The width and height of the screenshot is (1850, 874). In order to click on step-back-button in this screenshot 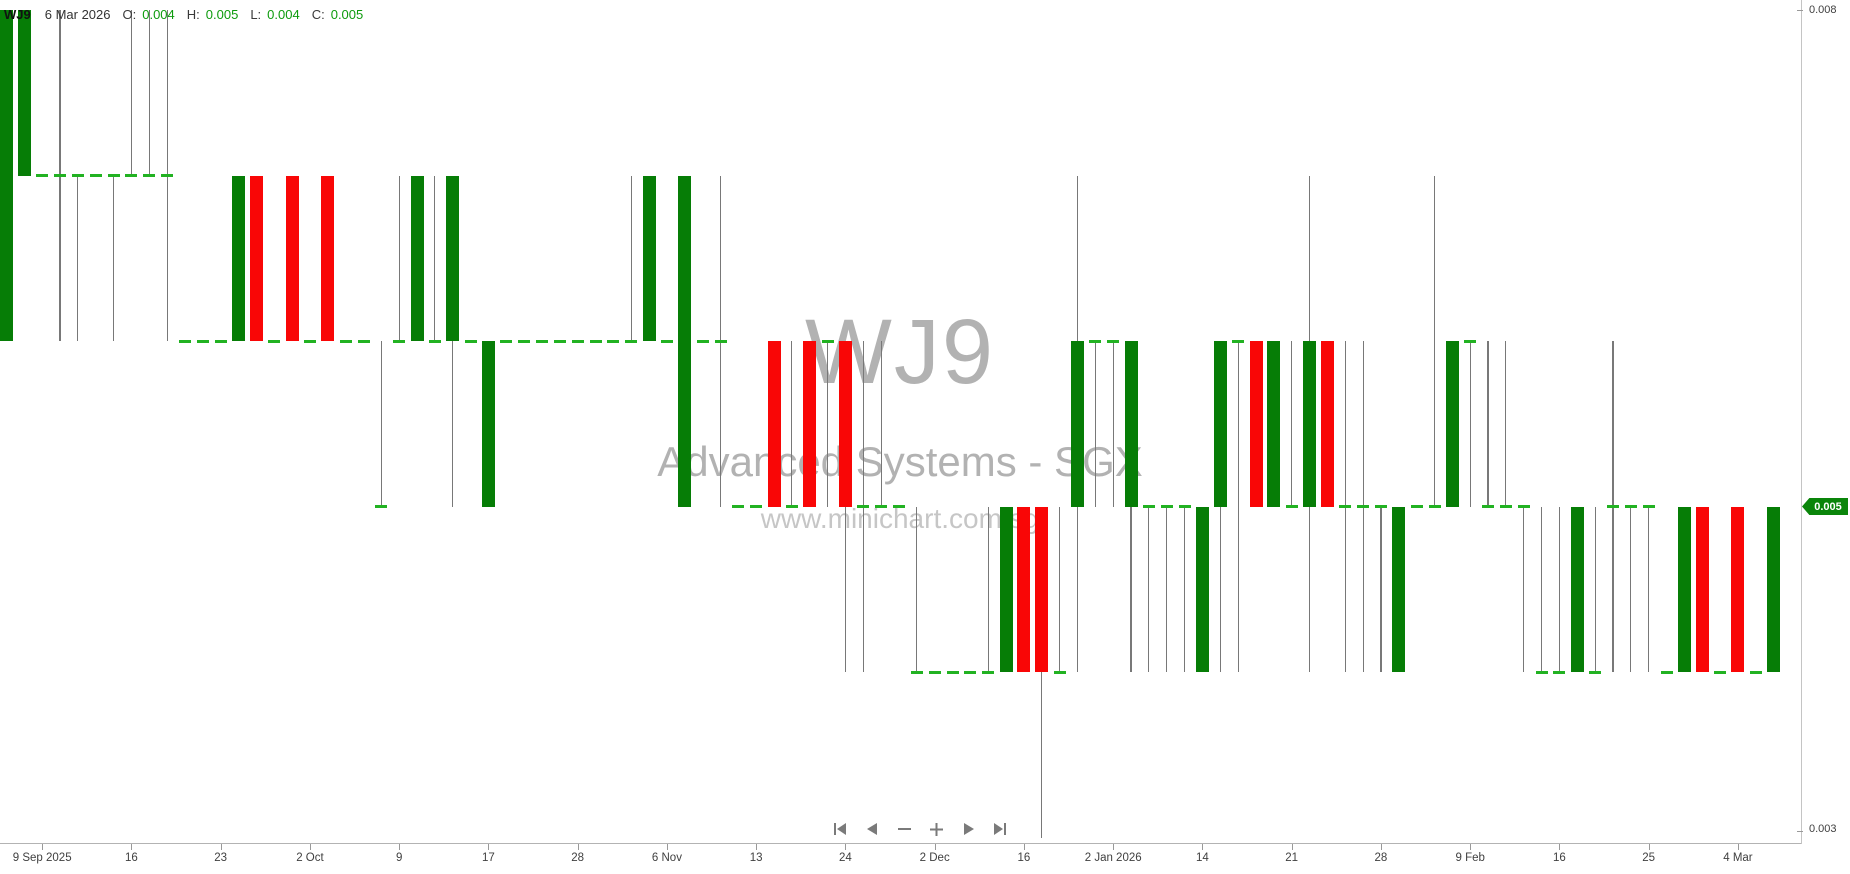, I will do `click(872, 829)`.